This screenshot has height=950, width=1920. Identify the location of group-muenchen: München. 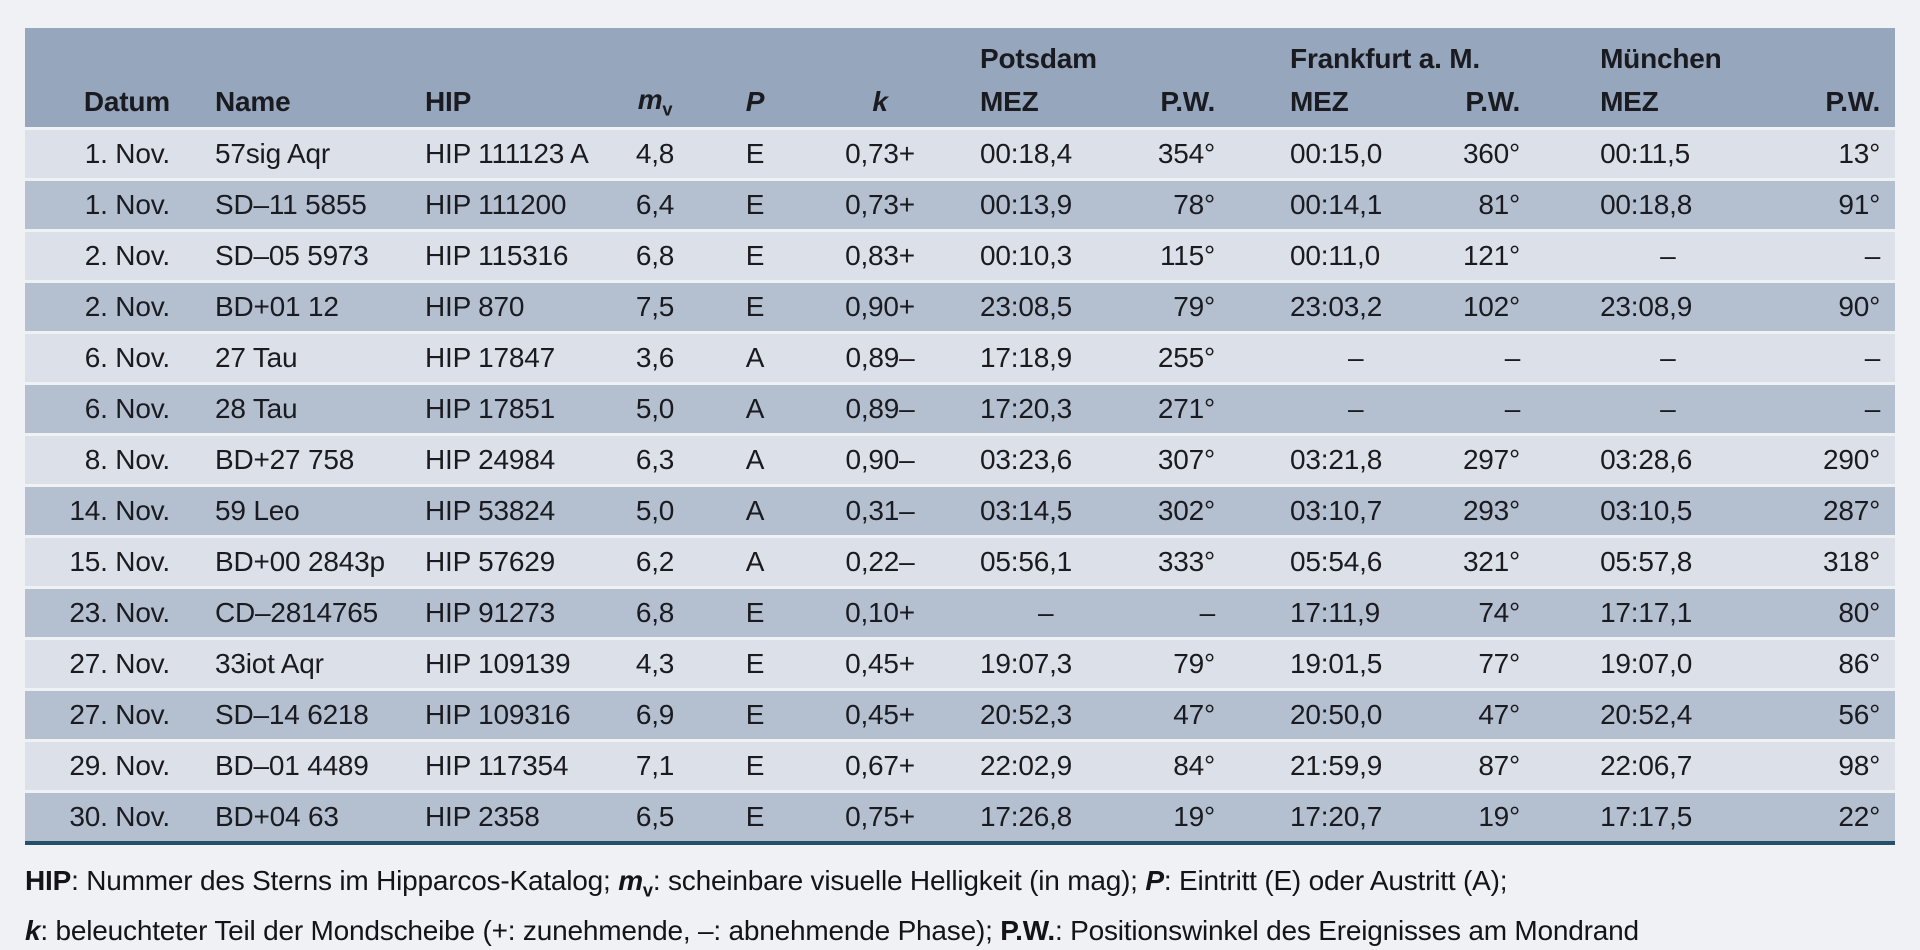
(1720, 52).